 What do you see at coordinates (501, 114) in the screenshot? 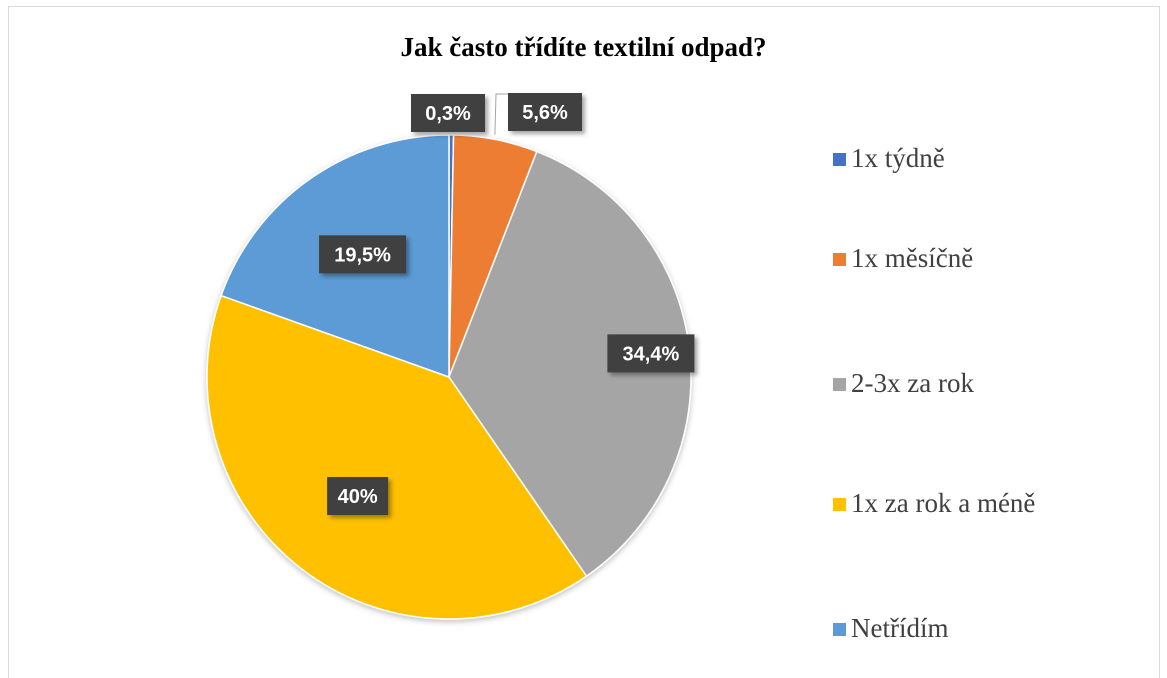
I see `leader-line-1x-mesicne` at bounding box center [501, 114].